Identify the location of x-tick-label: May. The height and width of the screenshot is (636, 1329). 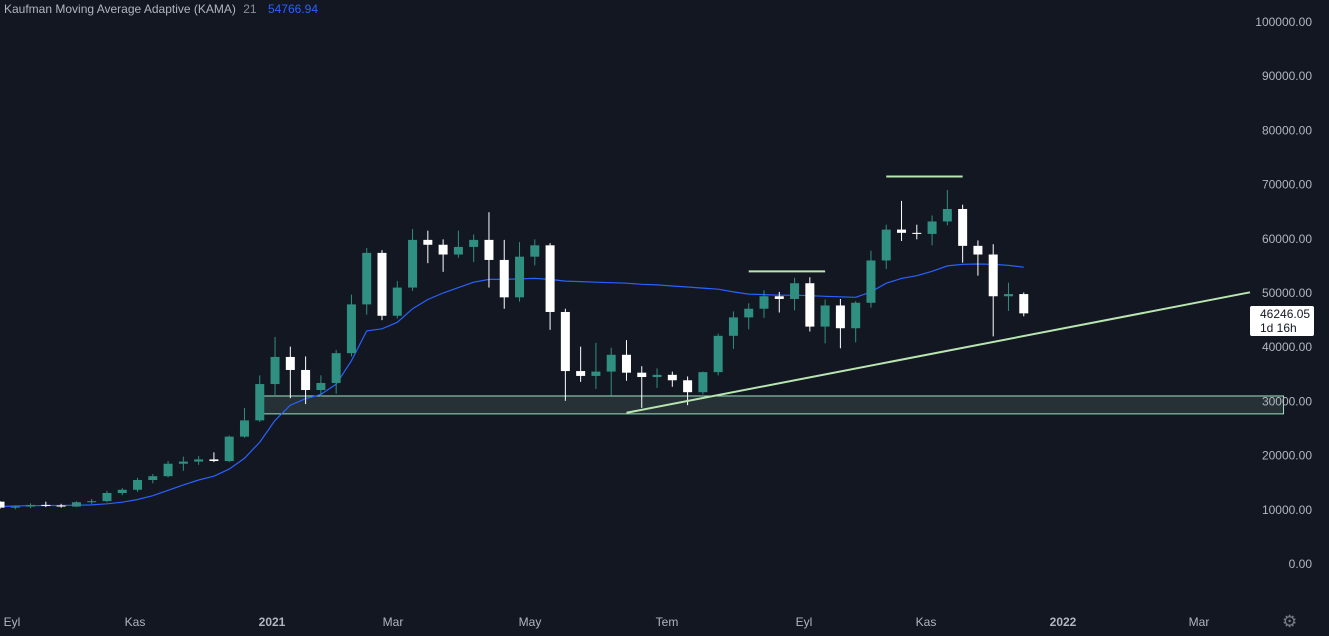
(530, 622).